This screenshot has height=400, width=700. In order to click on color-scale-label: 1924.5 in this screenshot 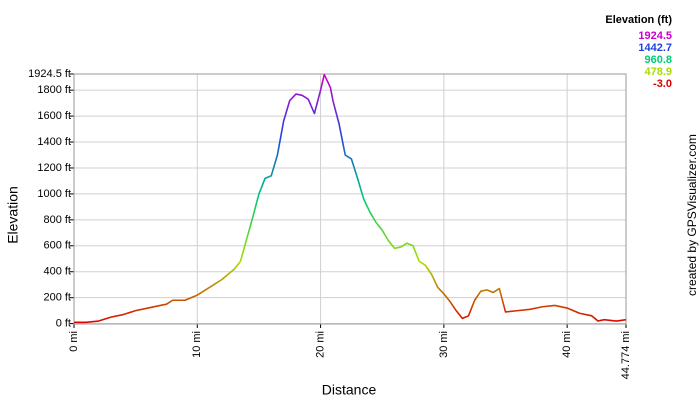, I will do `click(655, 36)`.